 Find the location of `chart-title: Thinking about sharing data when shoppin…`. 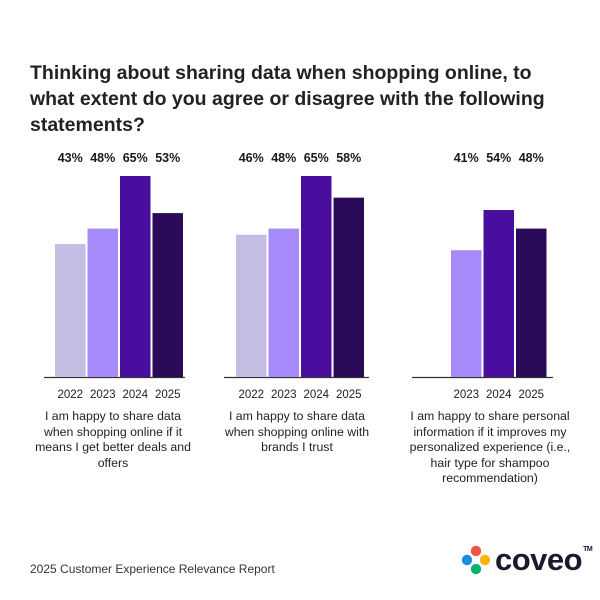

chart-title: Thinking about sharing data when shoppin… is located at coordinates (287, 99).